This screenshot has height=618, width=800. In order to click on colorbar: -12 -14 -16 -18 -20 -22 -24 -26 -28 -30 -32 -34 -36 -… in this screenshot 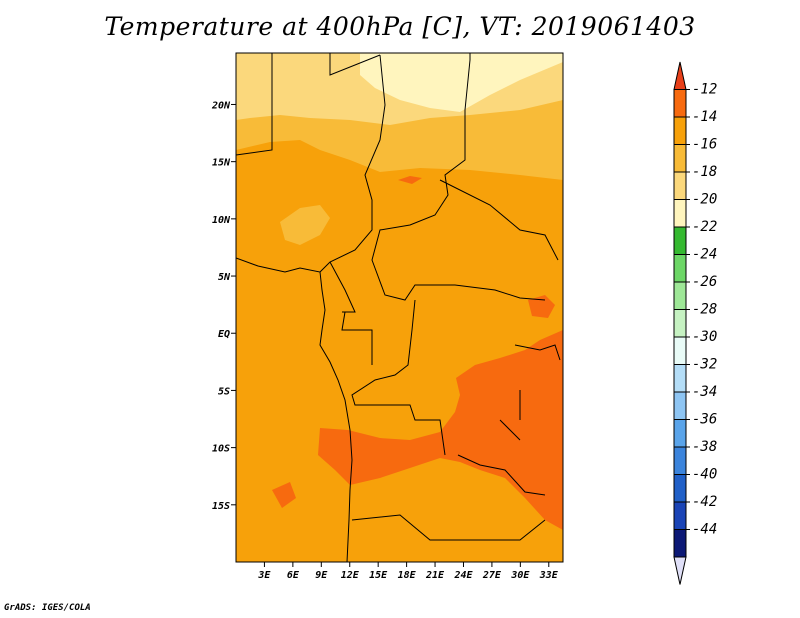, I will do `click(695, 323)`.